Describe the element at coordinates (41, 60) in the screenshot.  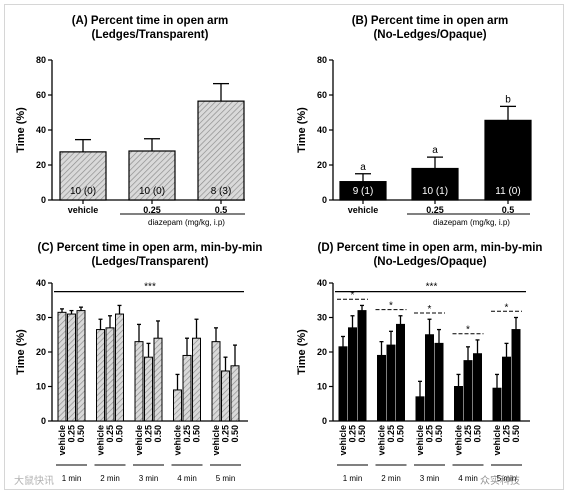
I see `y-tick-label: 80` at that location.